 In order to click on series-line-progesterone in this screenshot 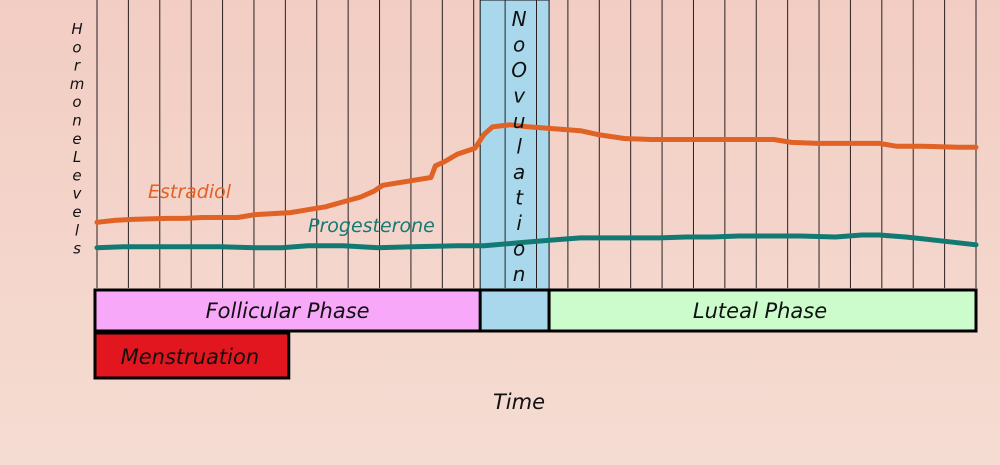, I will do `click(536, 241)`.